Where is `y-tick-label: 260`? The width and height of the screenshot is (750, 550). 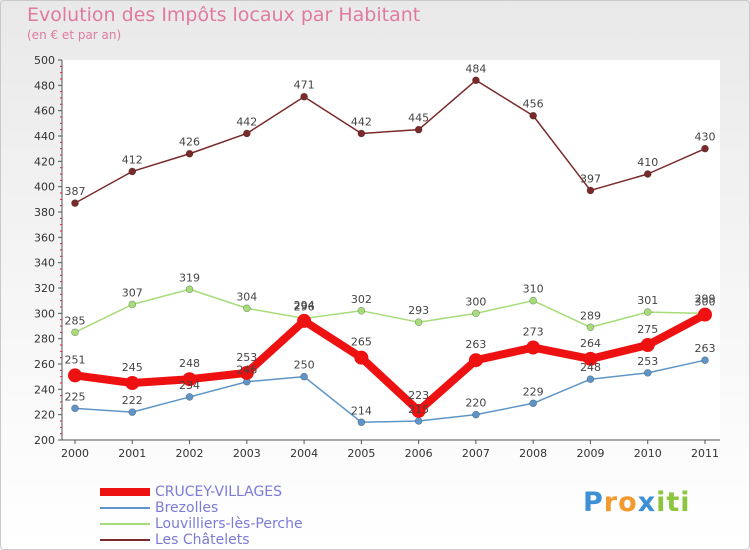 y-tick-label: 260 is located at coordinates (44, 364).